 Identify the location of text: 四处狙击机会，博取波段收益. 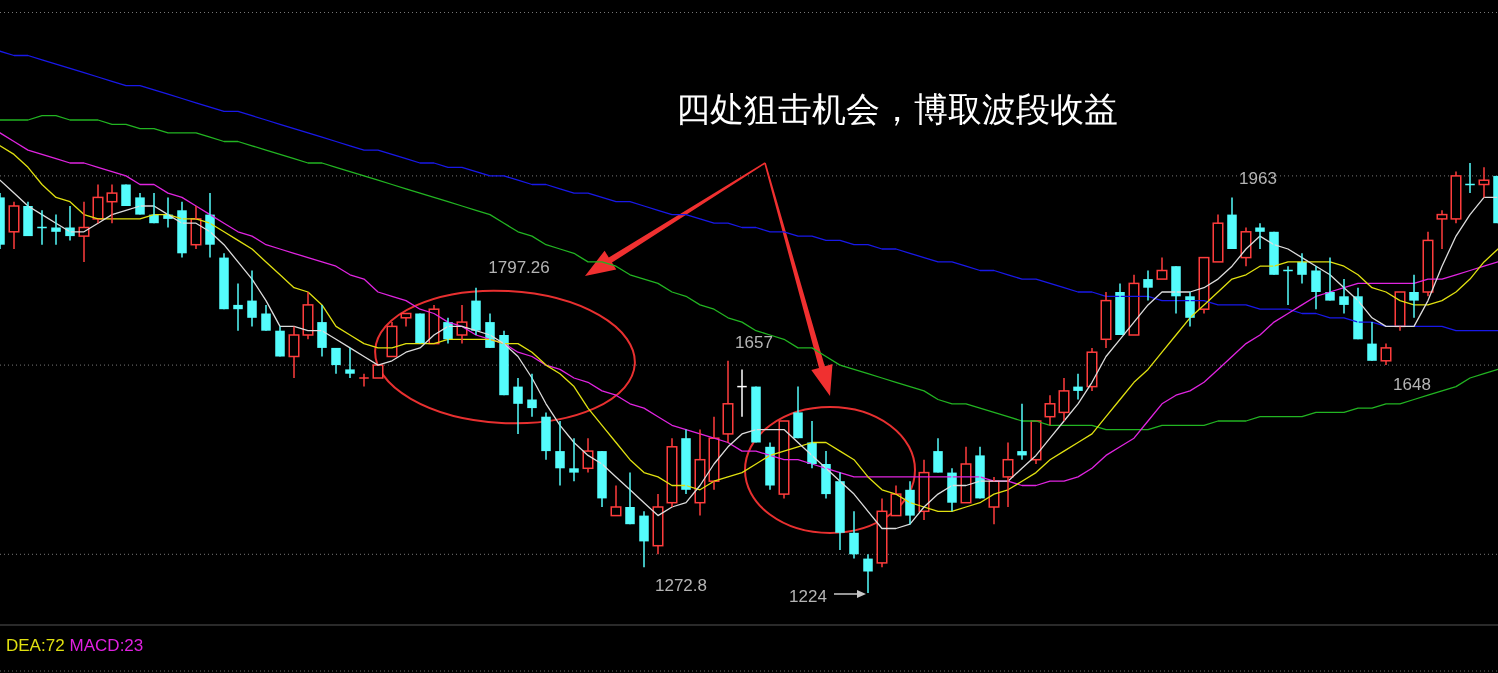
(897, 109).